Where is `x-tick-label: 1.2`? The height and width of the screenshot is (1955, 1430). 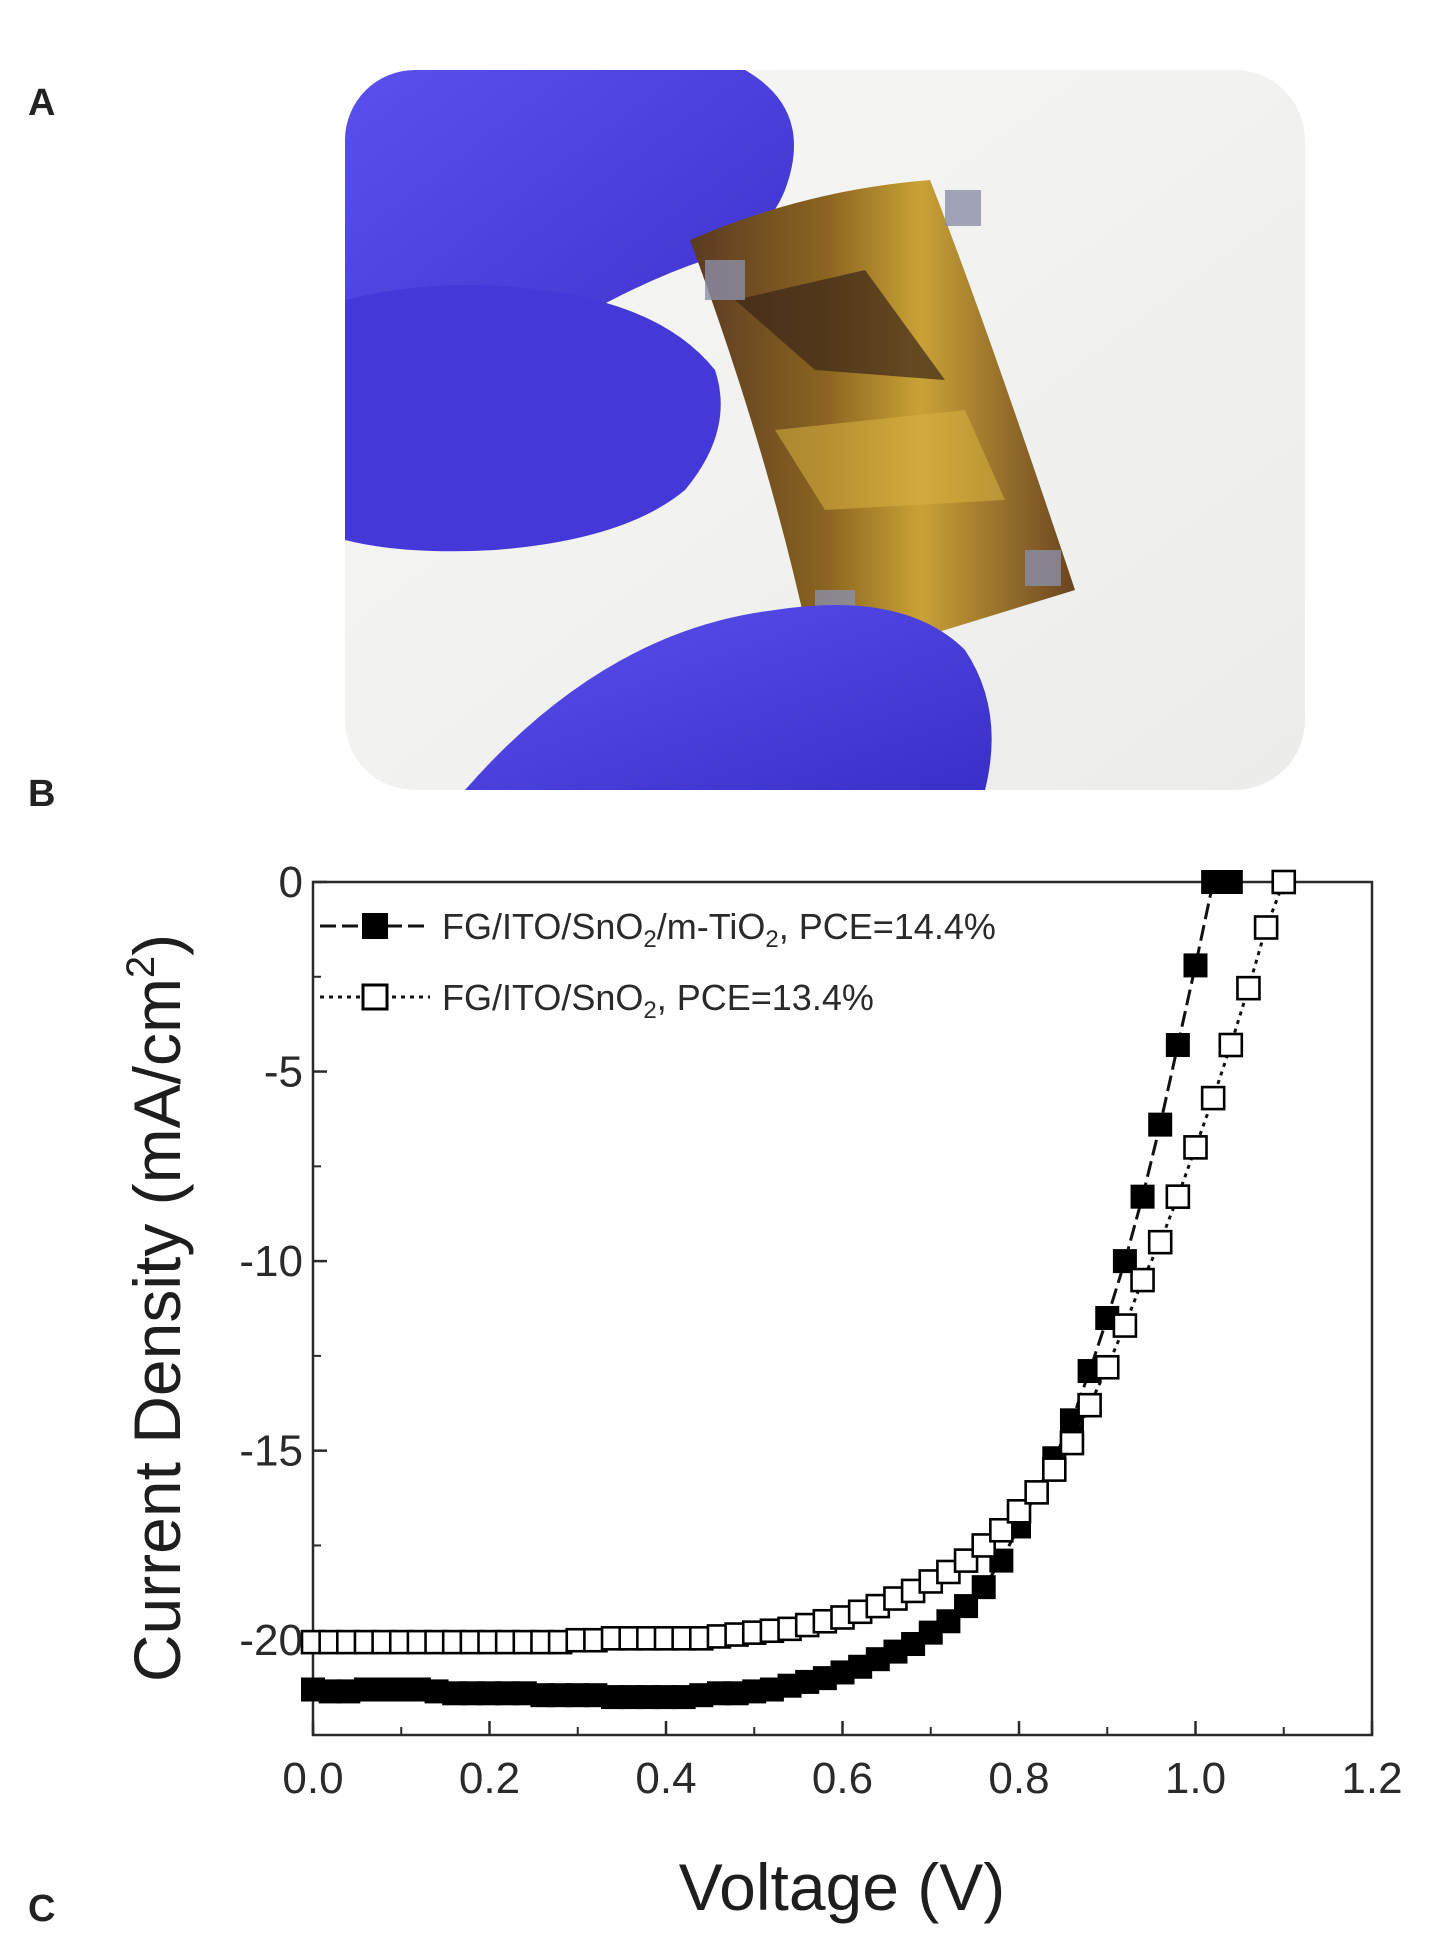
x-tick-label: 1.2 is located at coordinates (1371, 1778).